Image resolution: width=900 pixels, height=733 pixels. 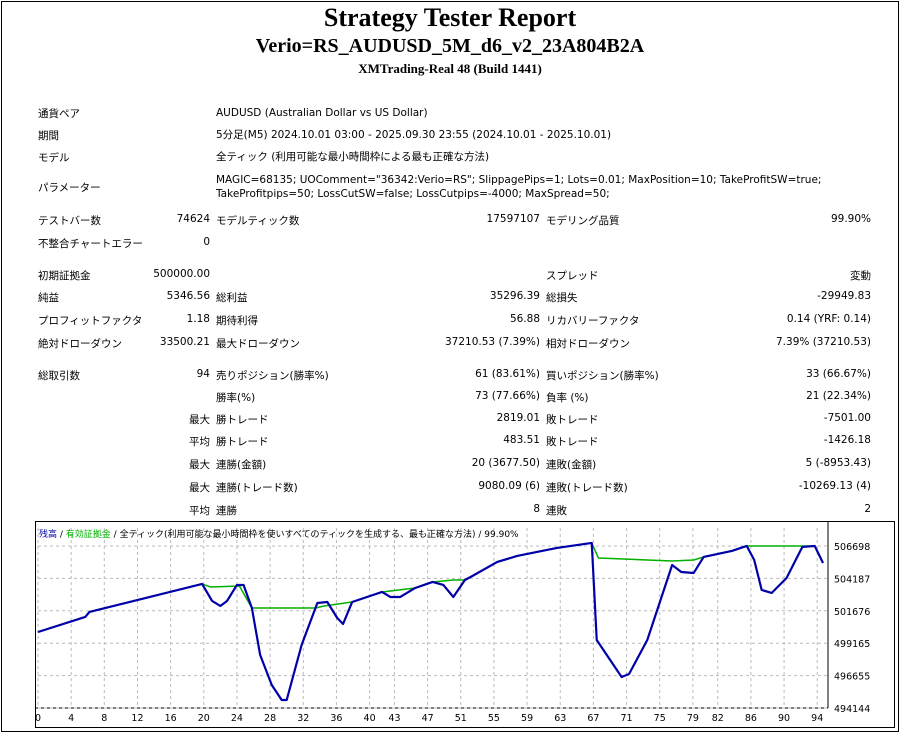 I want to click on info-label: モデル, so click(x=54, y=158).